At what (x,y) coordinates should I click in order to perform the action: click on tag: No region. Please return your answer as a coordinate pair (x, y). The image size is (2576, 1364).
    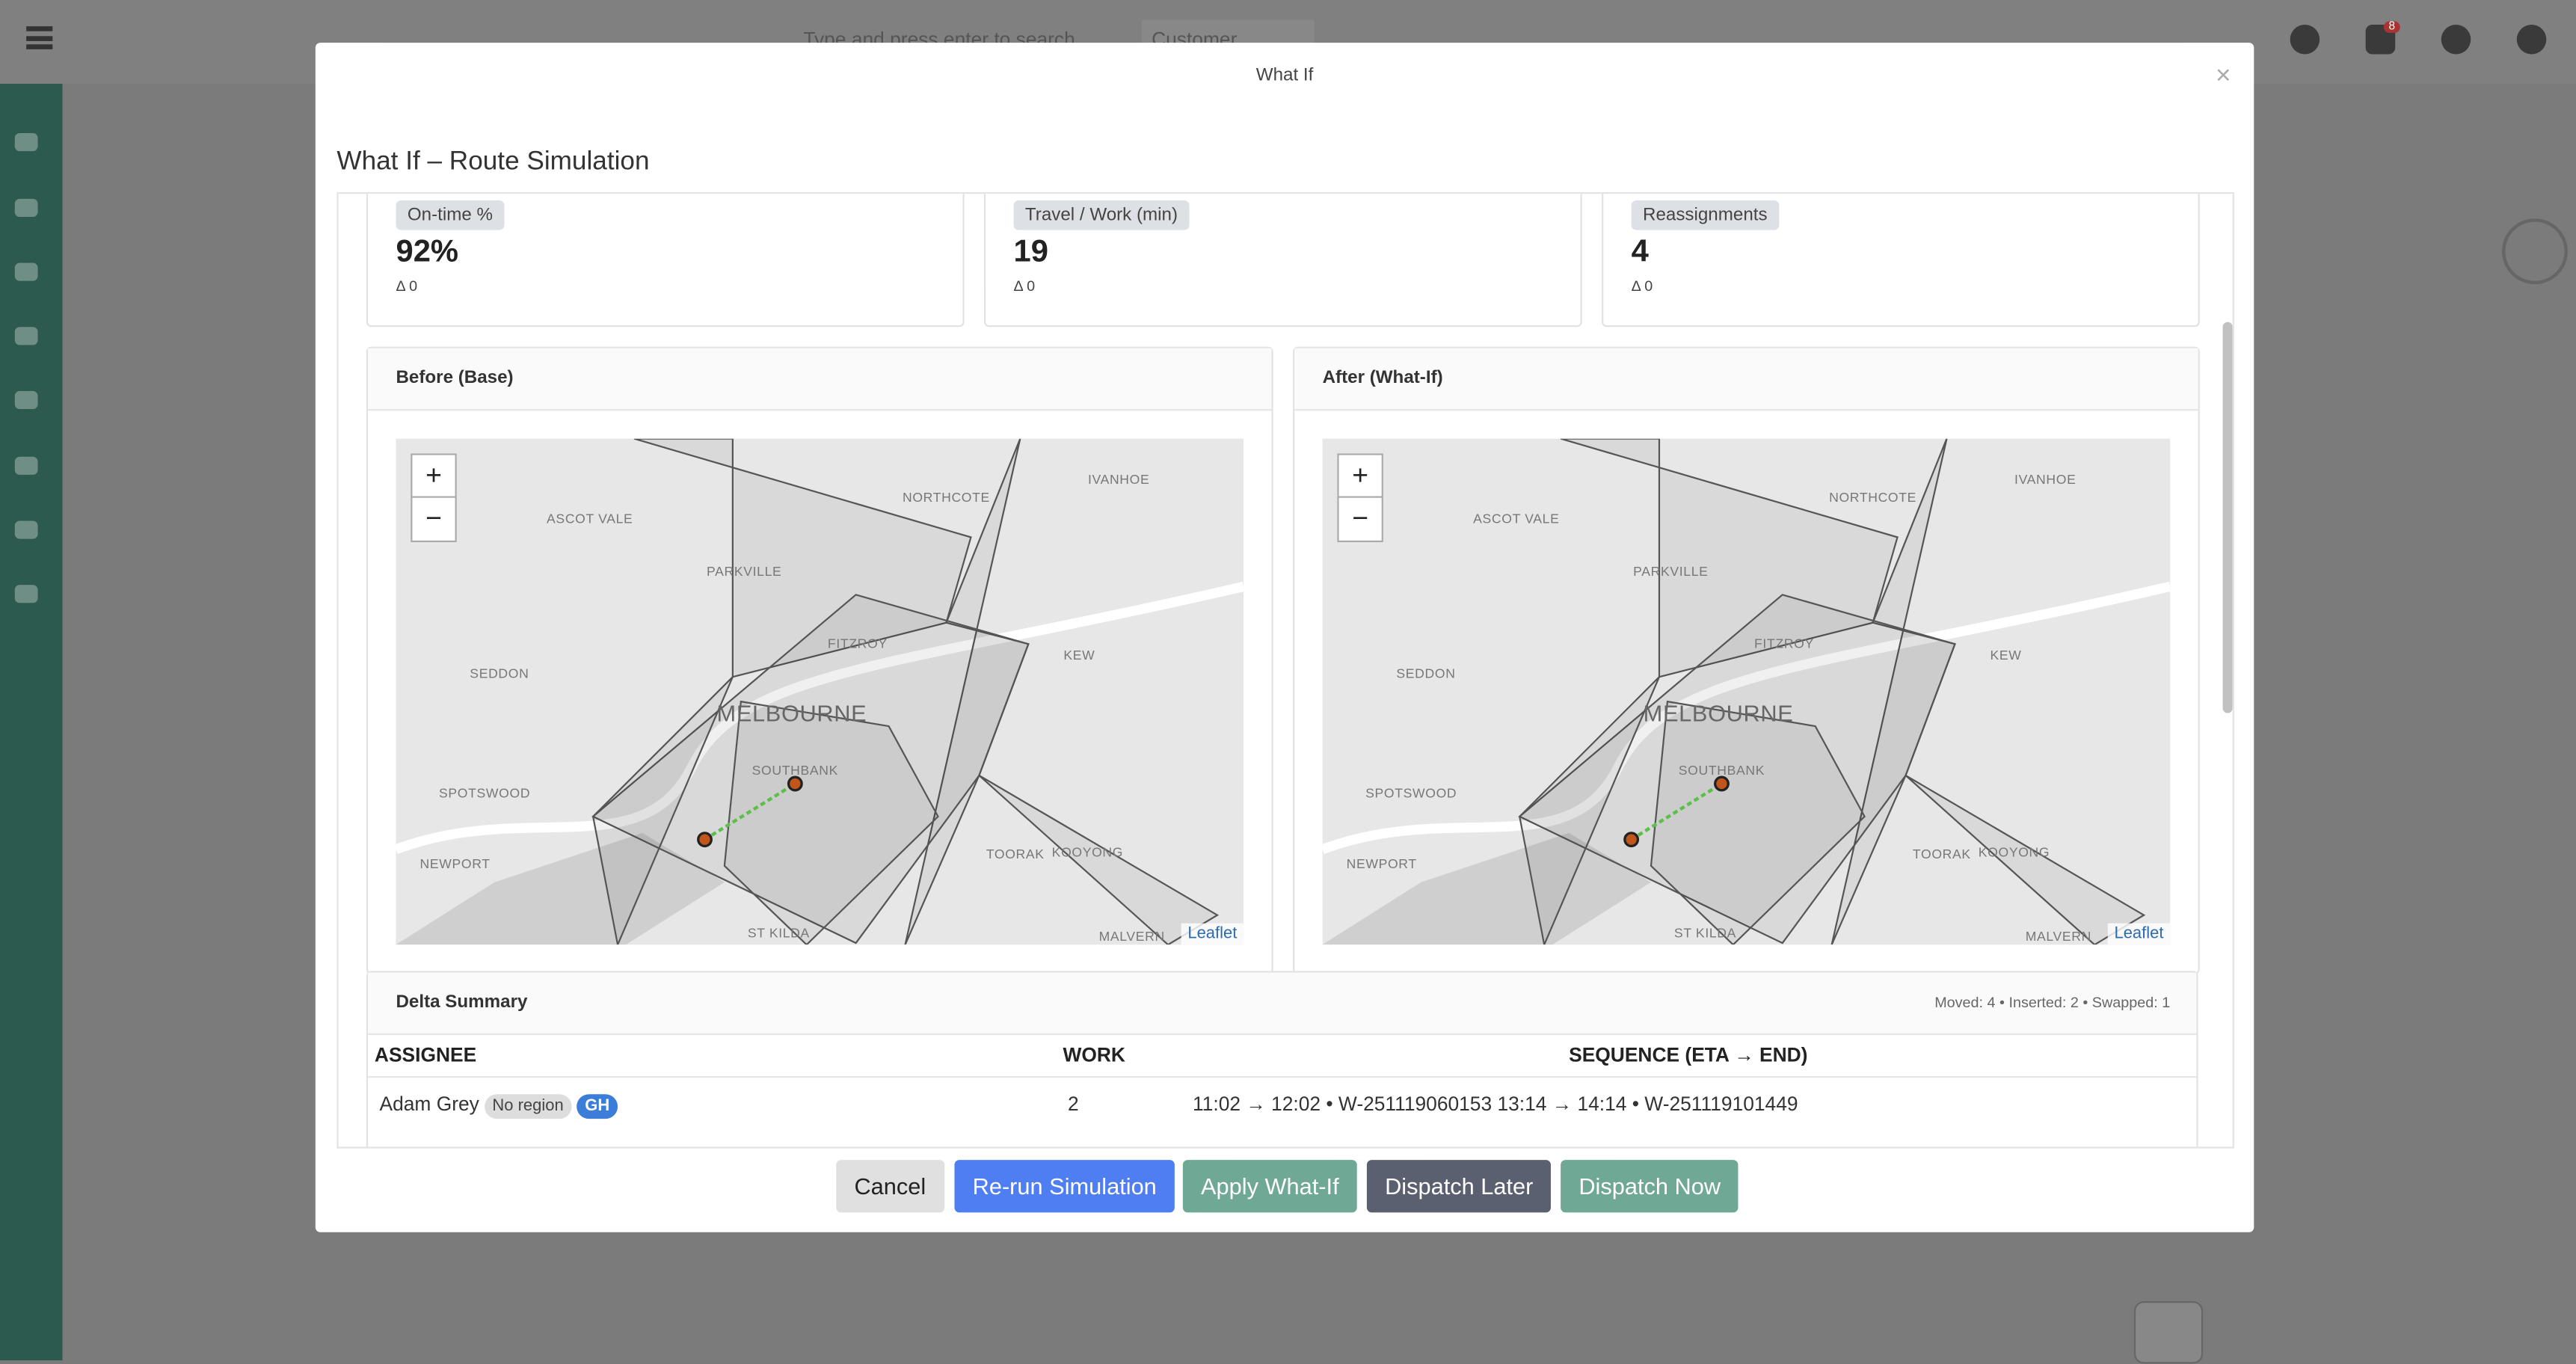
    Looking at the image, I should click on (528, 1106).